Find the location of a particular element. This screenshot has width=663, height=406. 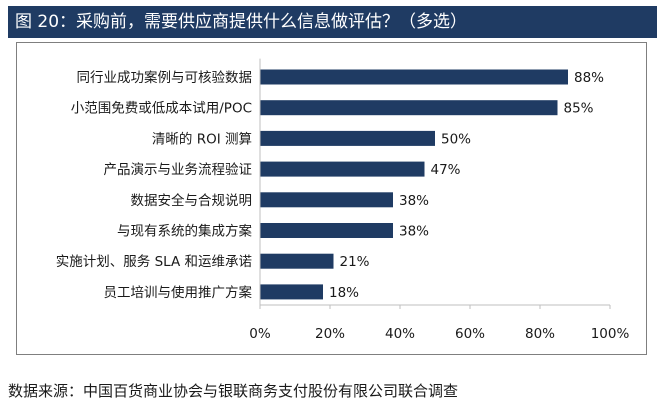

category-label: 数据安全与合规说明 is located at coordinates (192, 200).